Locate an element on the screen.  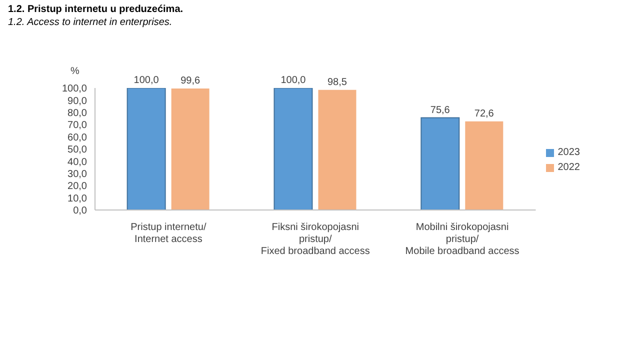
legend-label: 2022 is located at coordinates (569, 167).